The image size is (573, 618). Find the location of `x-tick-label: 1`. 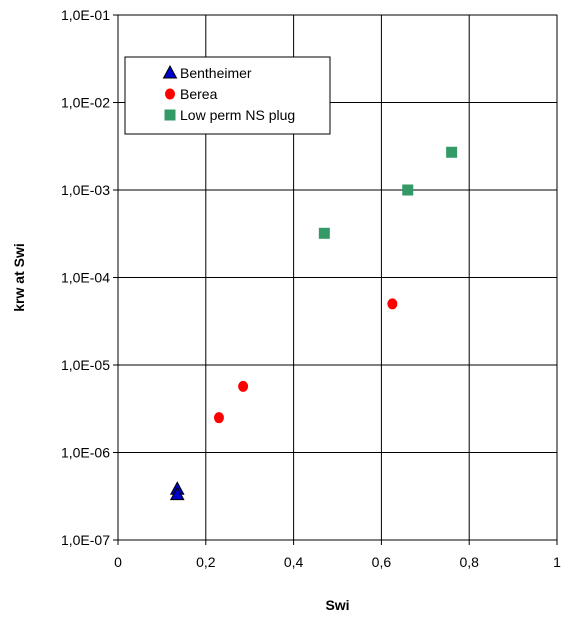

x-tick-label: 1 is located at coordinates (557, 562).